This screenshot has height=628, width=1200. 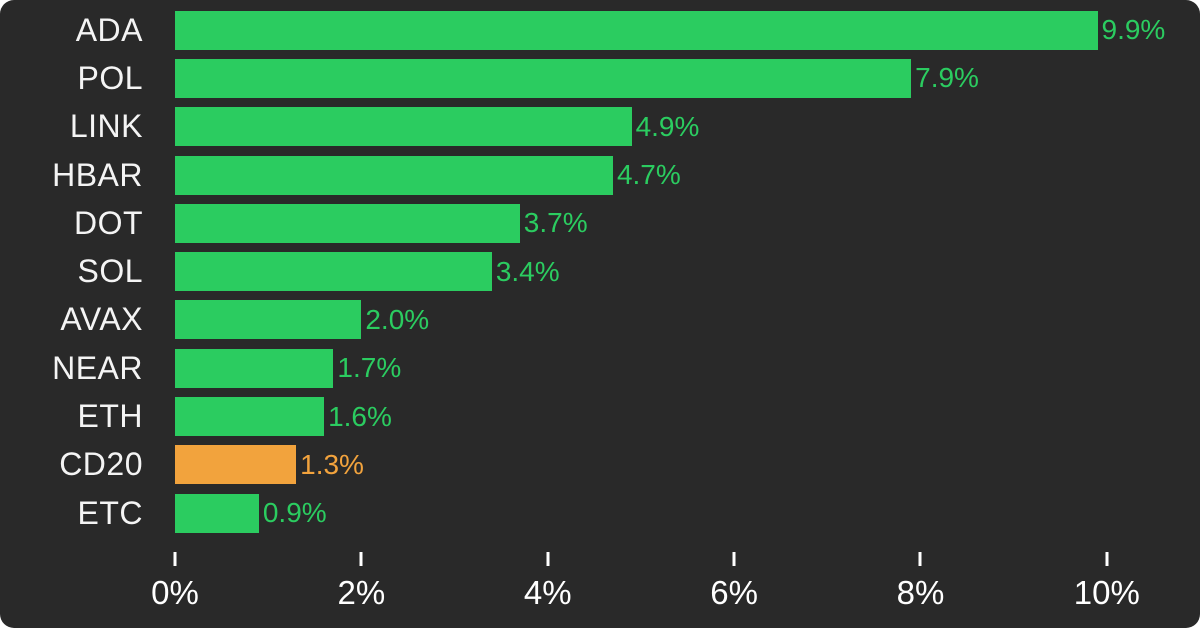 I want to click on category-label: SOL, so click(x=110, y=271).